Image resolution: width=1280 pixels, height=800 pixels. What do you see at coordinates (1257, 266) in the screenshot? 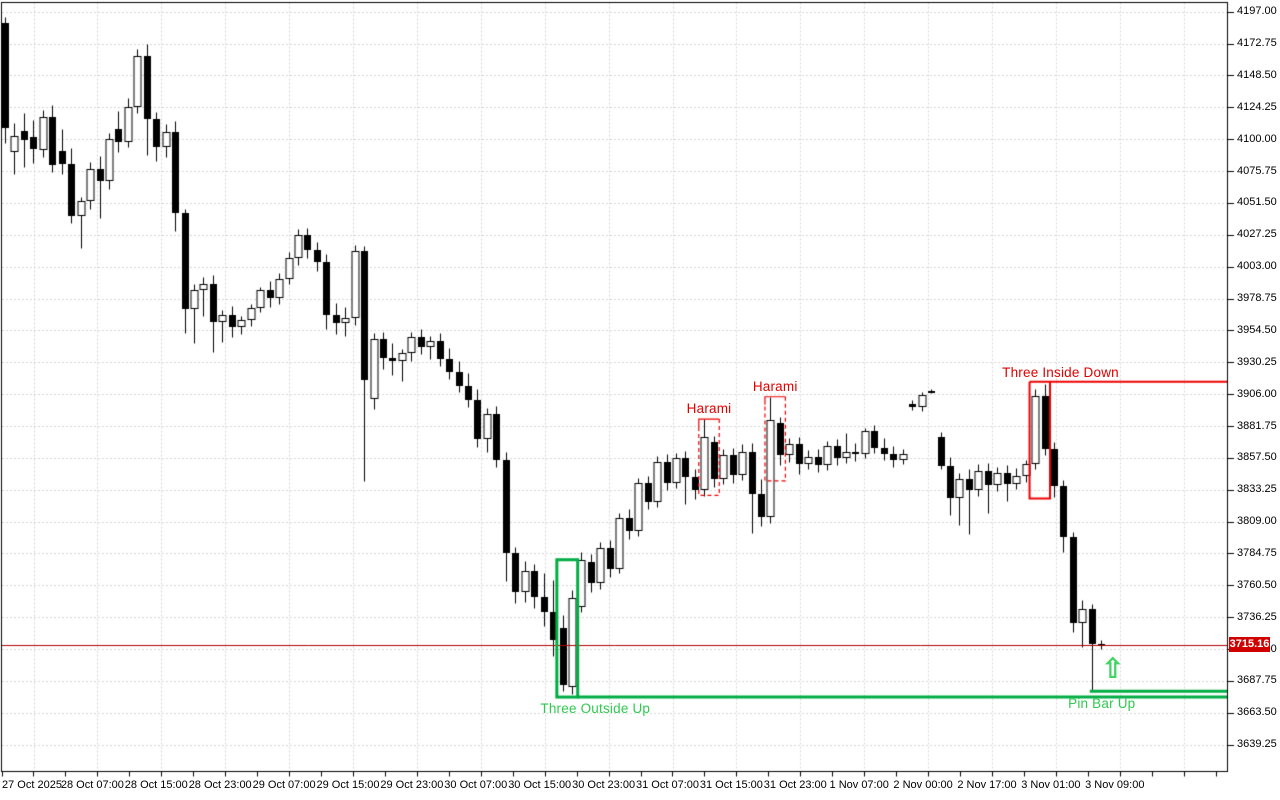
I see `y-axis-label: 4003.00` at bounding box center [1257, 266].